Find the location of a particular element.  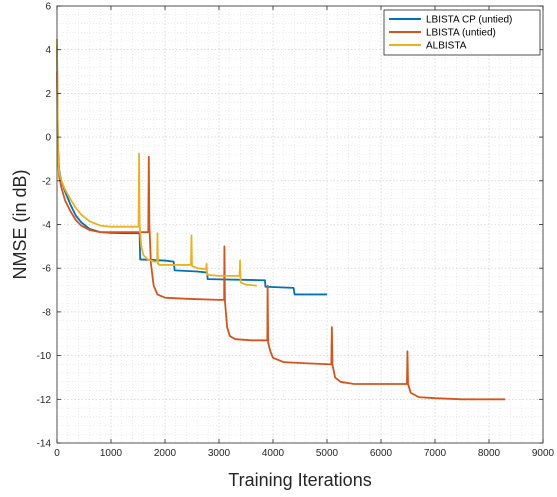

y-tick-label: 2 is located at coordinates (48, 94).